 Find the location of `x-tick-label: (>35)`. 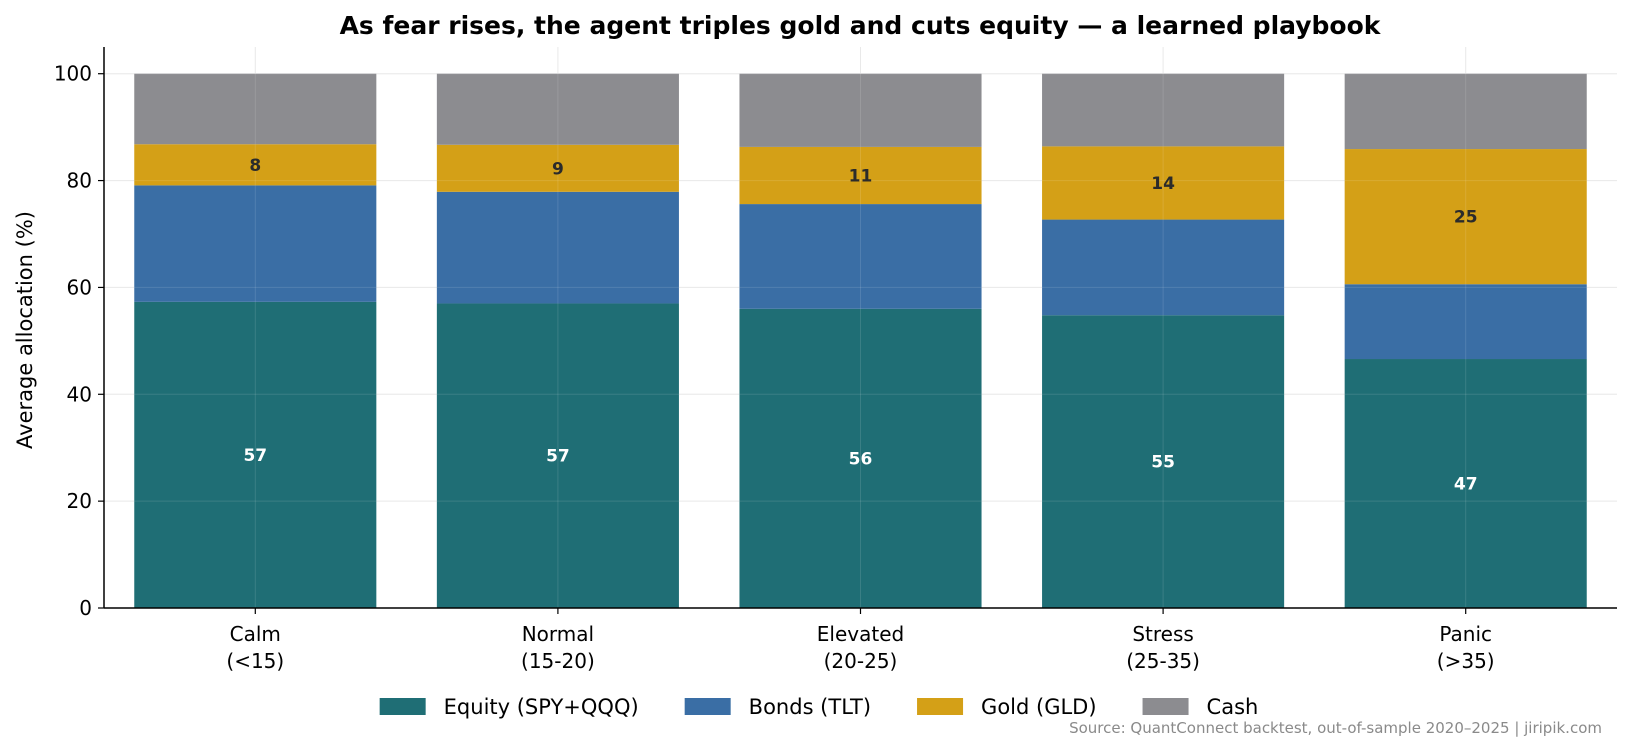

x-tick-label: (>35) is located at coordinates (1466, 661).